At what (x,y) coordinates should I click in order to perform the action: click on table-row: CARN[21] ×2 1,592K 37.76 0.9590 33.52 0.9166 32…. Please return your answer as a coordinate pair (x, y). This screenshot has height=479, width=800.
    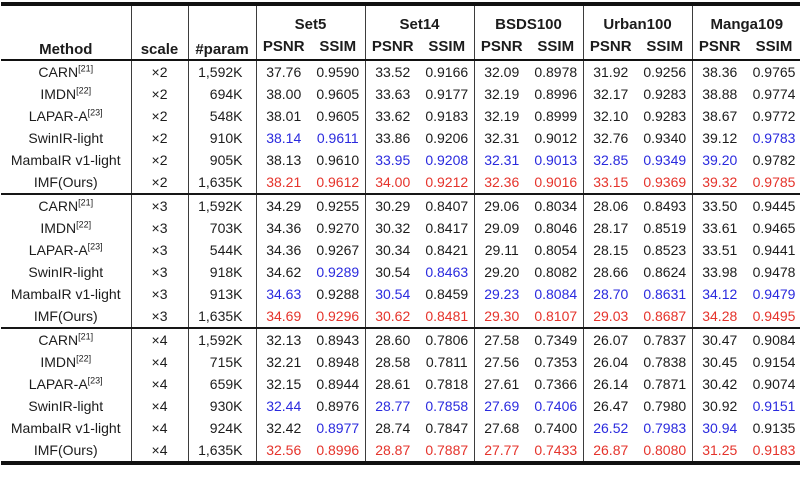
    Looking at the image, I should click on (400, 71).